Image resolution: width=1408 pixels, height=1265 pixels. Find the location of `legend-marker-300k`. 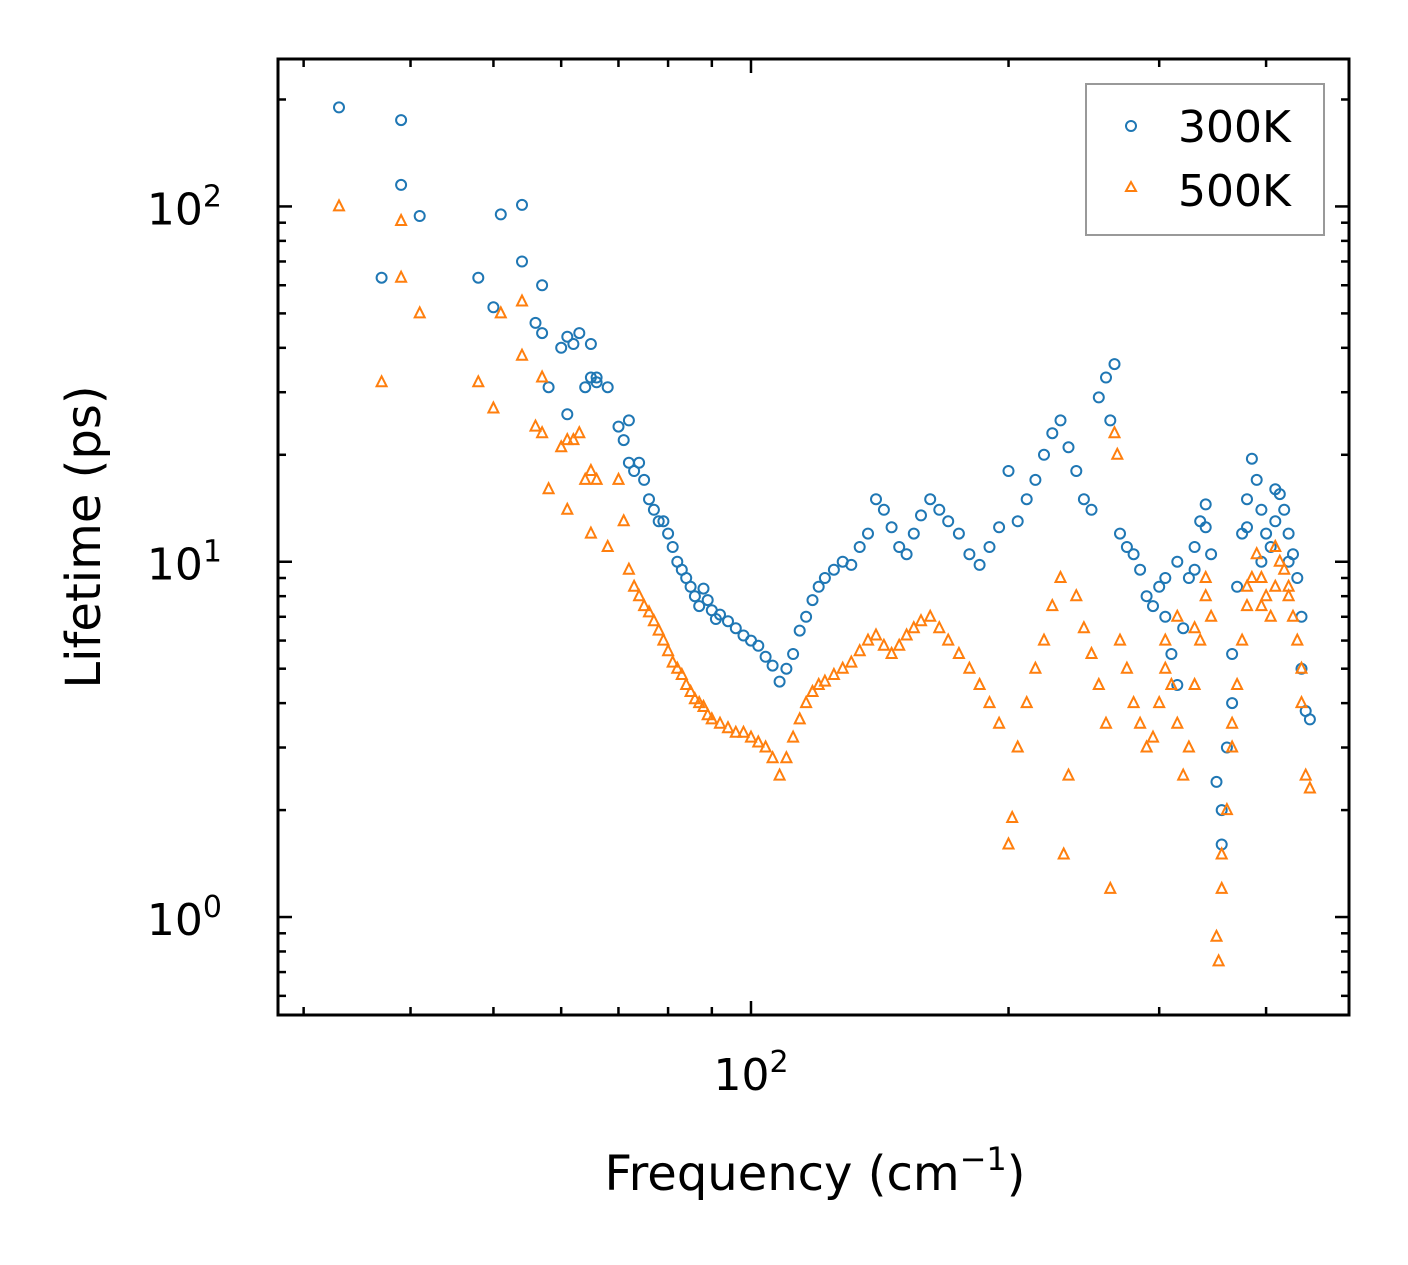

legend-marker-300k is located at coordinates (1131, 126).